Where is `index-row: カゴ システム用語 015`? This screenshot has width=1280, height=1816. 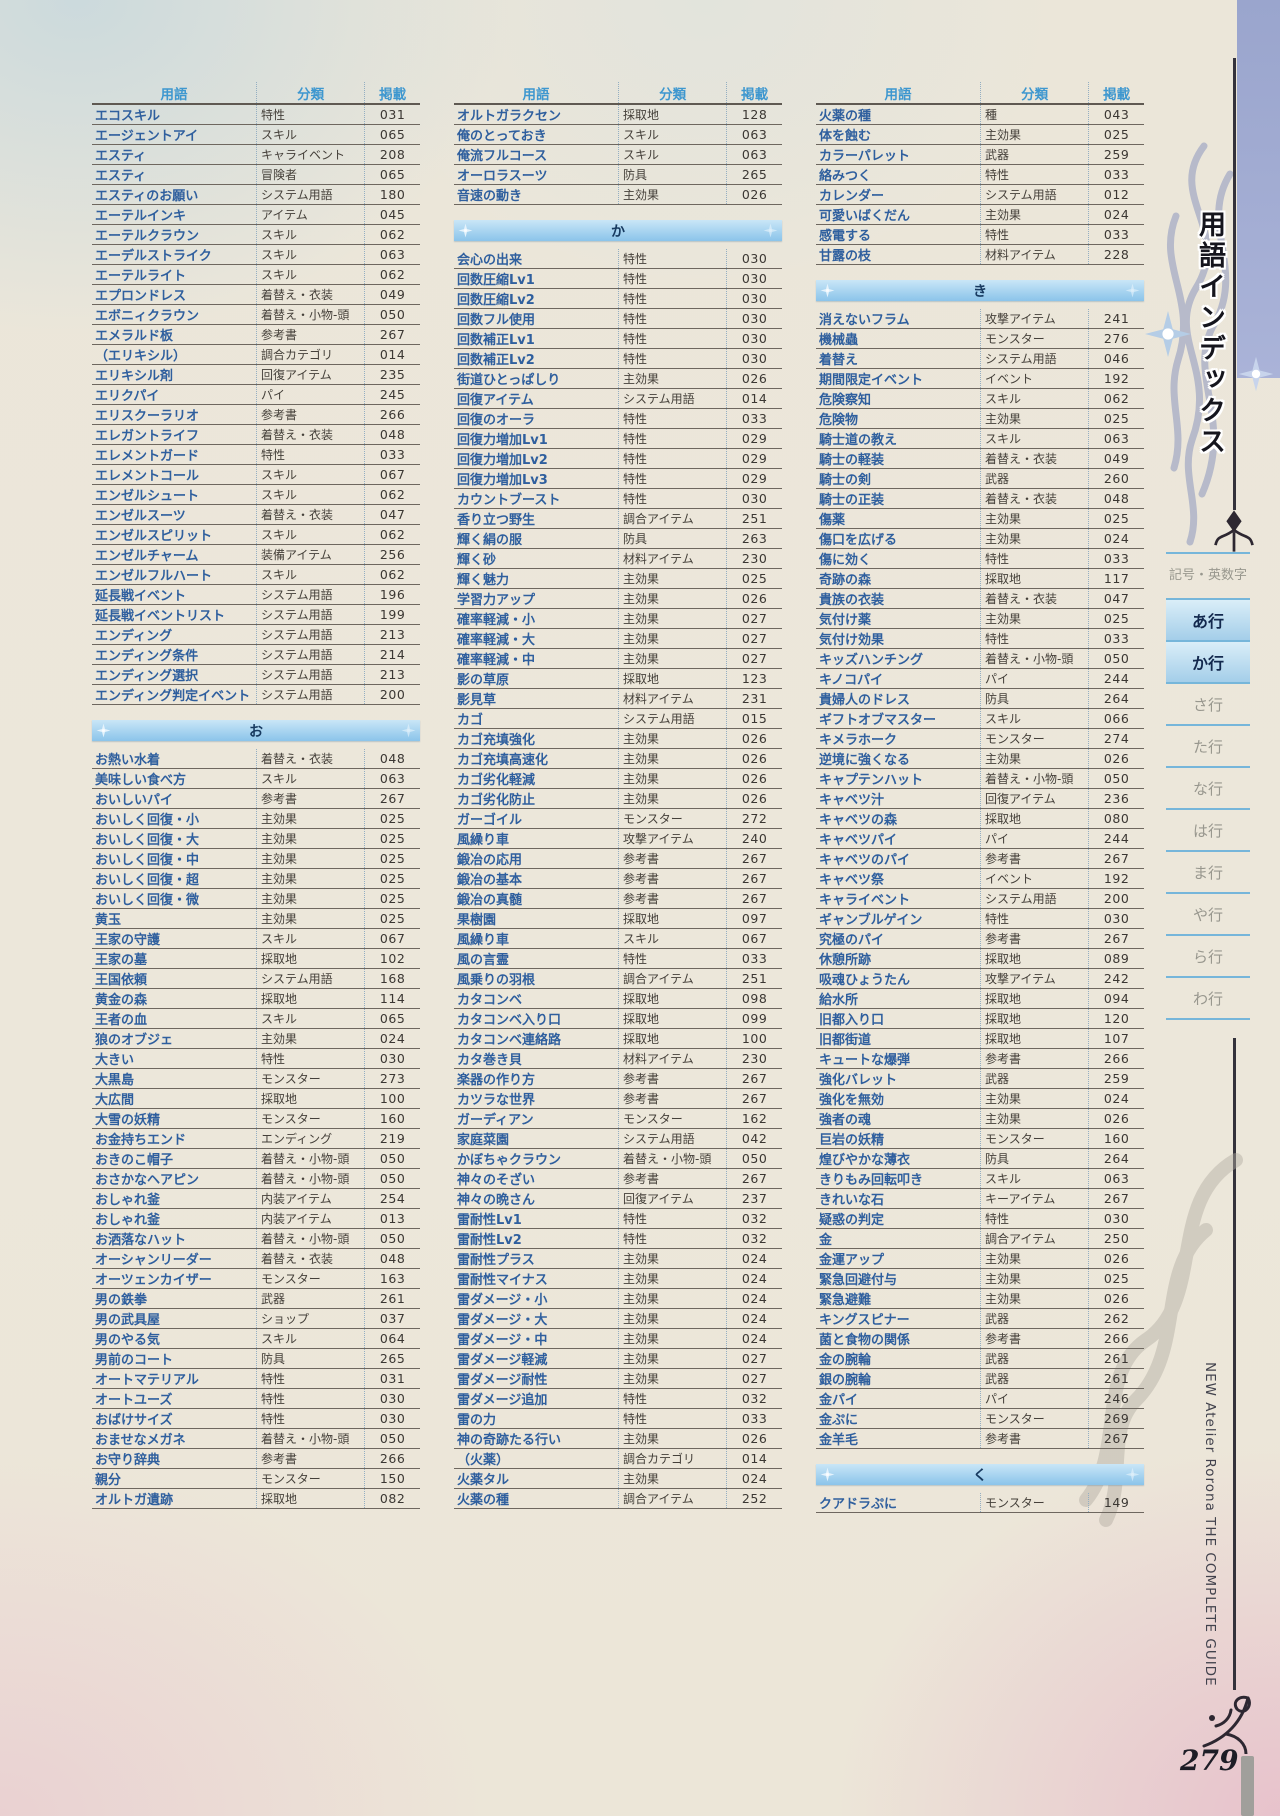
index-row: カゴ システム用語 015 is located at coordinates (618, 719).